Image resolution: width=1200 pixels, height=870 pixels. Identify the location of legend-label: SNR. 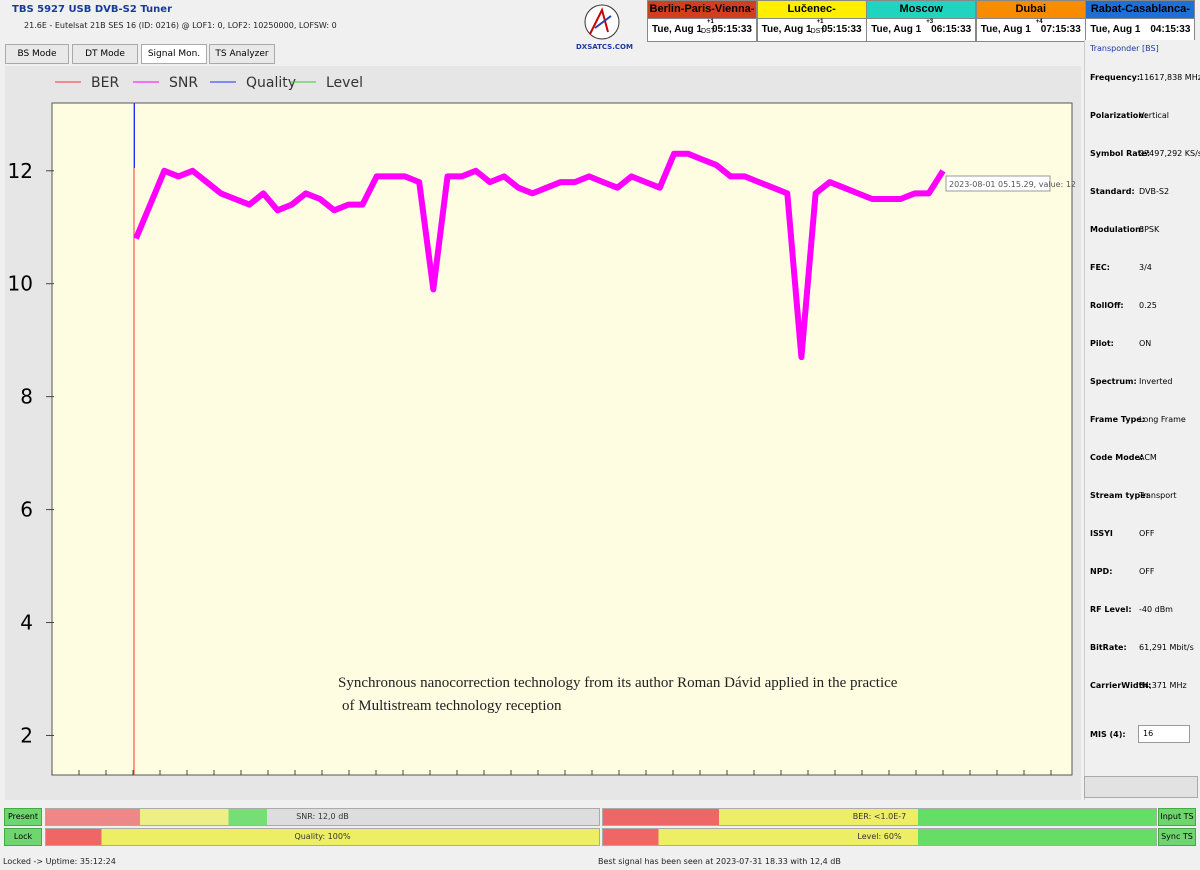
(183, 83).